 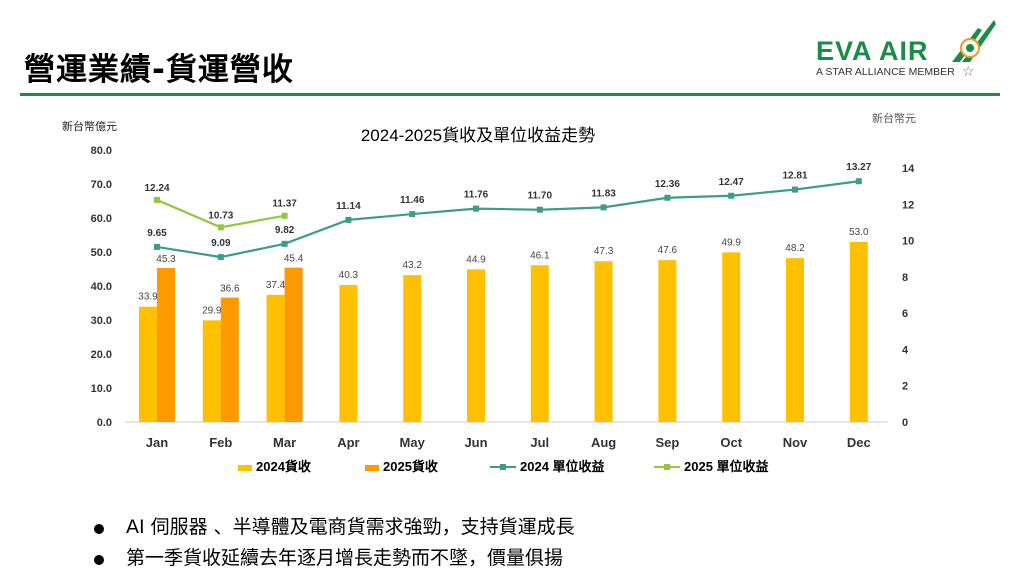 What do you see at coordinates (157, 233) in the screenshot?
I see `line-value-label: 9.65` at bounding box center [157, 233].